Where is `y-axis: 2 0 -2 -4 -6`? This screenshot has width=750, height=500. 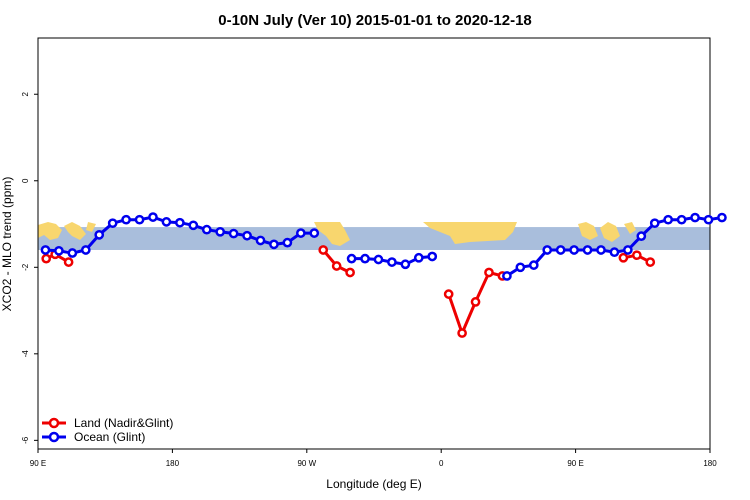
y-axis: 2 0 -2 -4 -6 is located at coordinates (29, 267).